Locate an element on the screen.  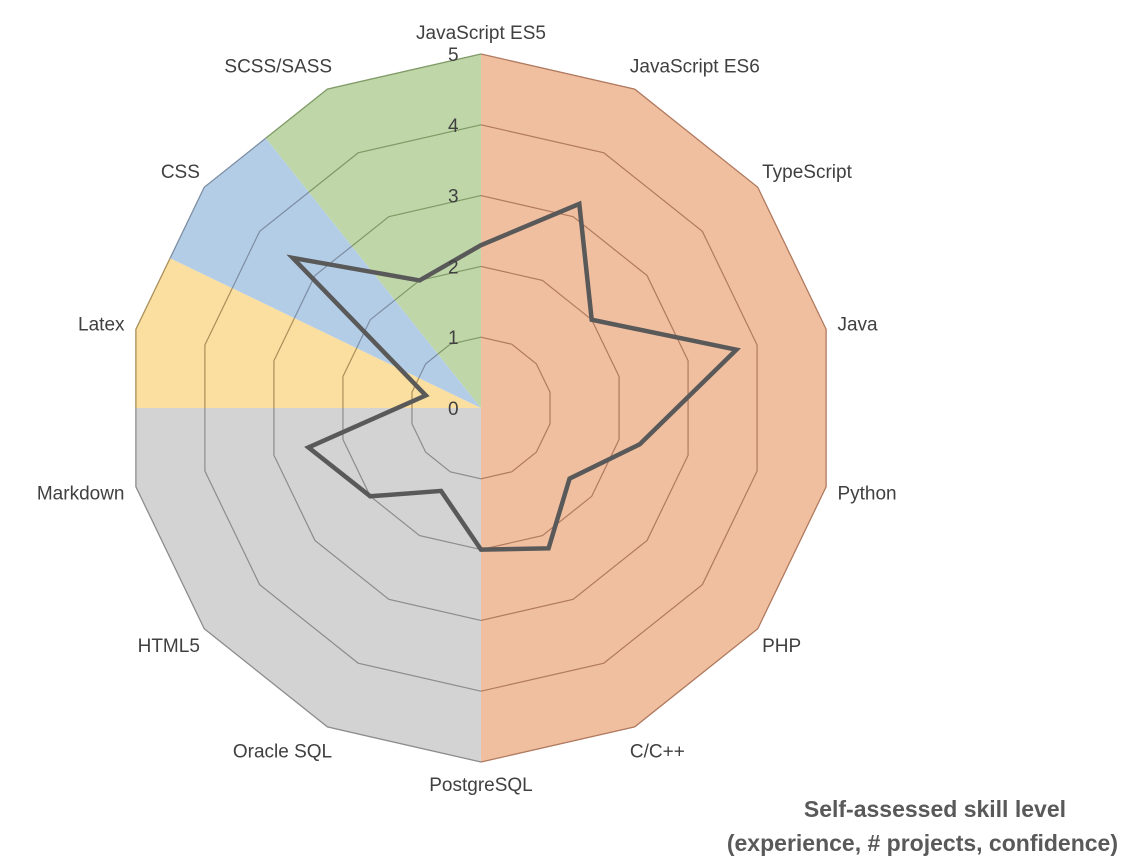
tick-label-4: 4 is located at coordinates (453, 126).